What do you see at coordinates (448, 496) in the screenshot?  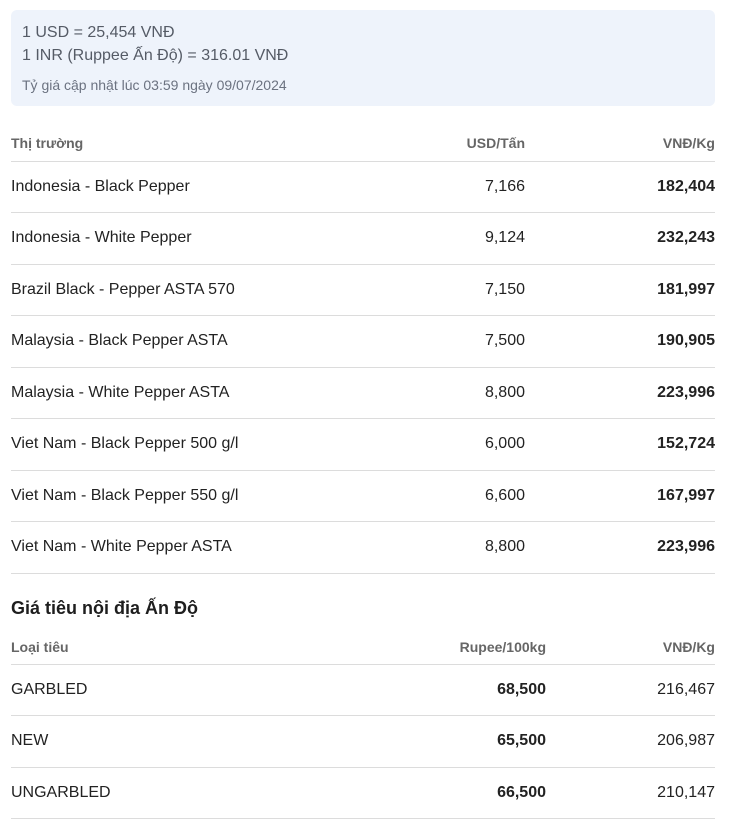 I see `usd-per-ton-value: 6,600` at bounding box center [448, 496].